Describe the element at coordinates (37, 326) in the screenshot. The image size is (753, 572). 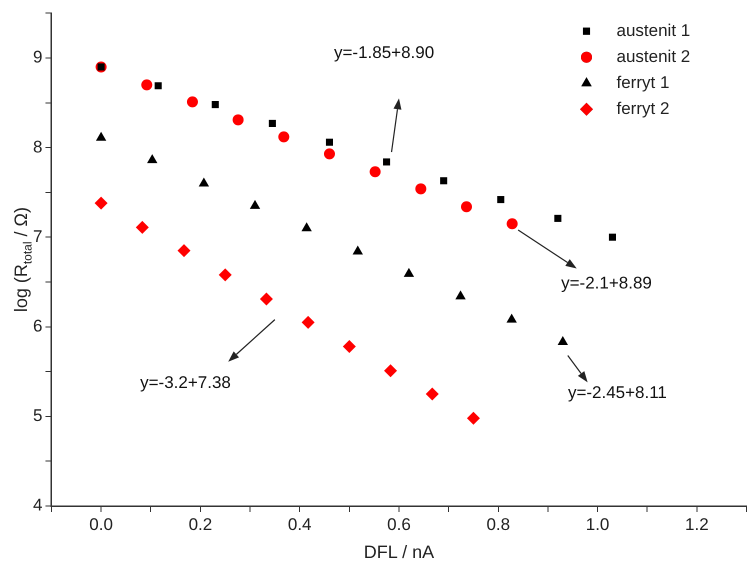
I see `y-tick-label: 6` at that location.